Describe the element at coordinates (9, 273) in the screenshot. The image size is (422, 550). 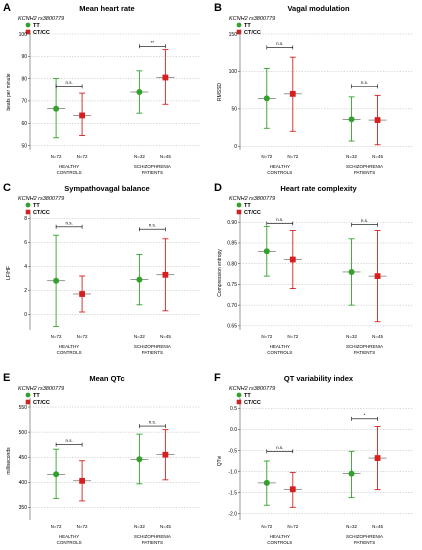
I see `y-axis-label: LF/HF` at that location.